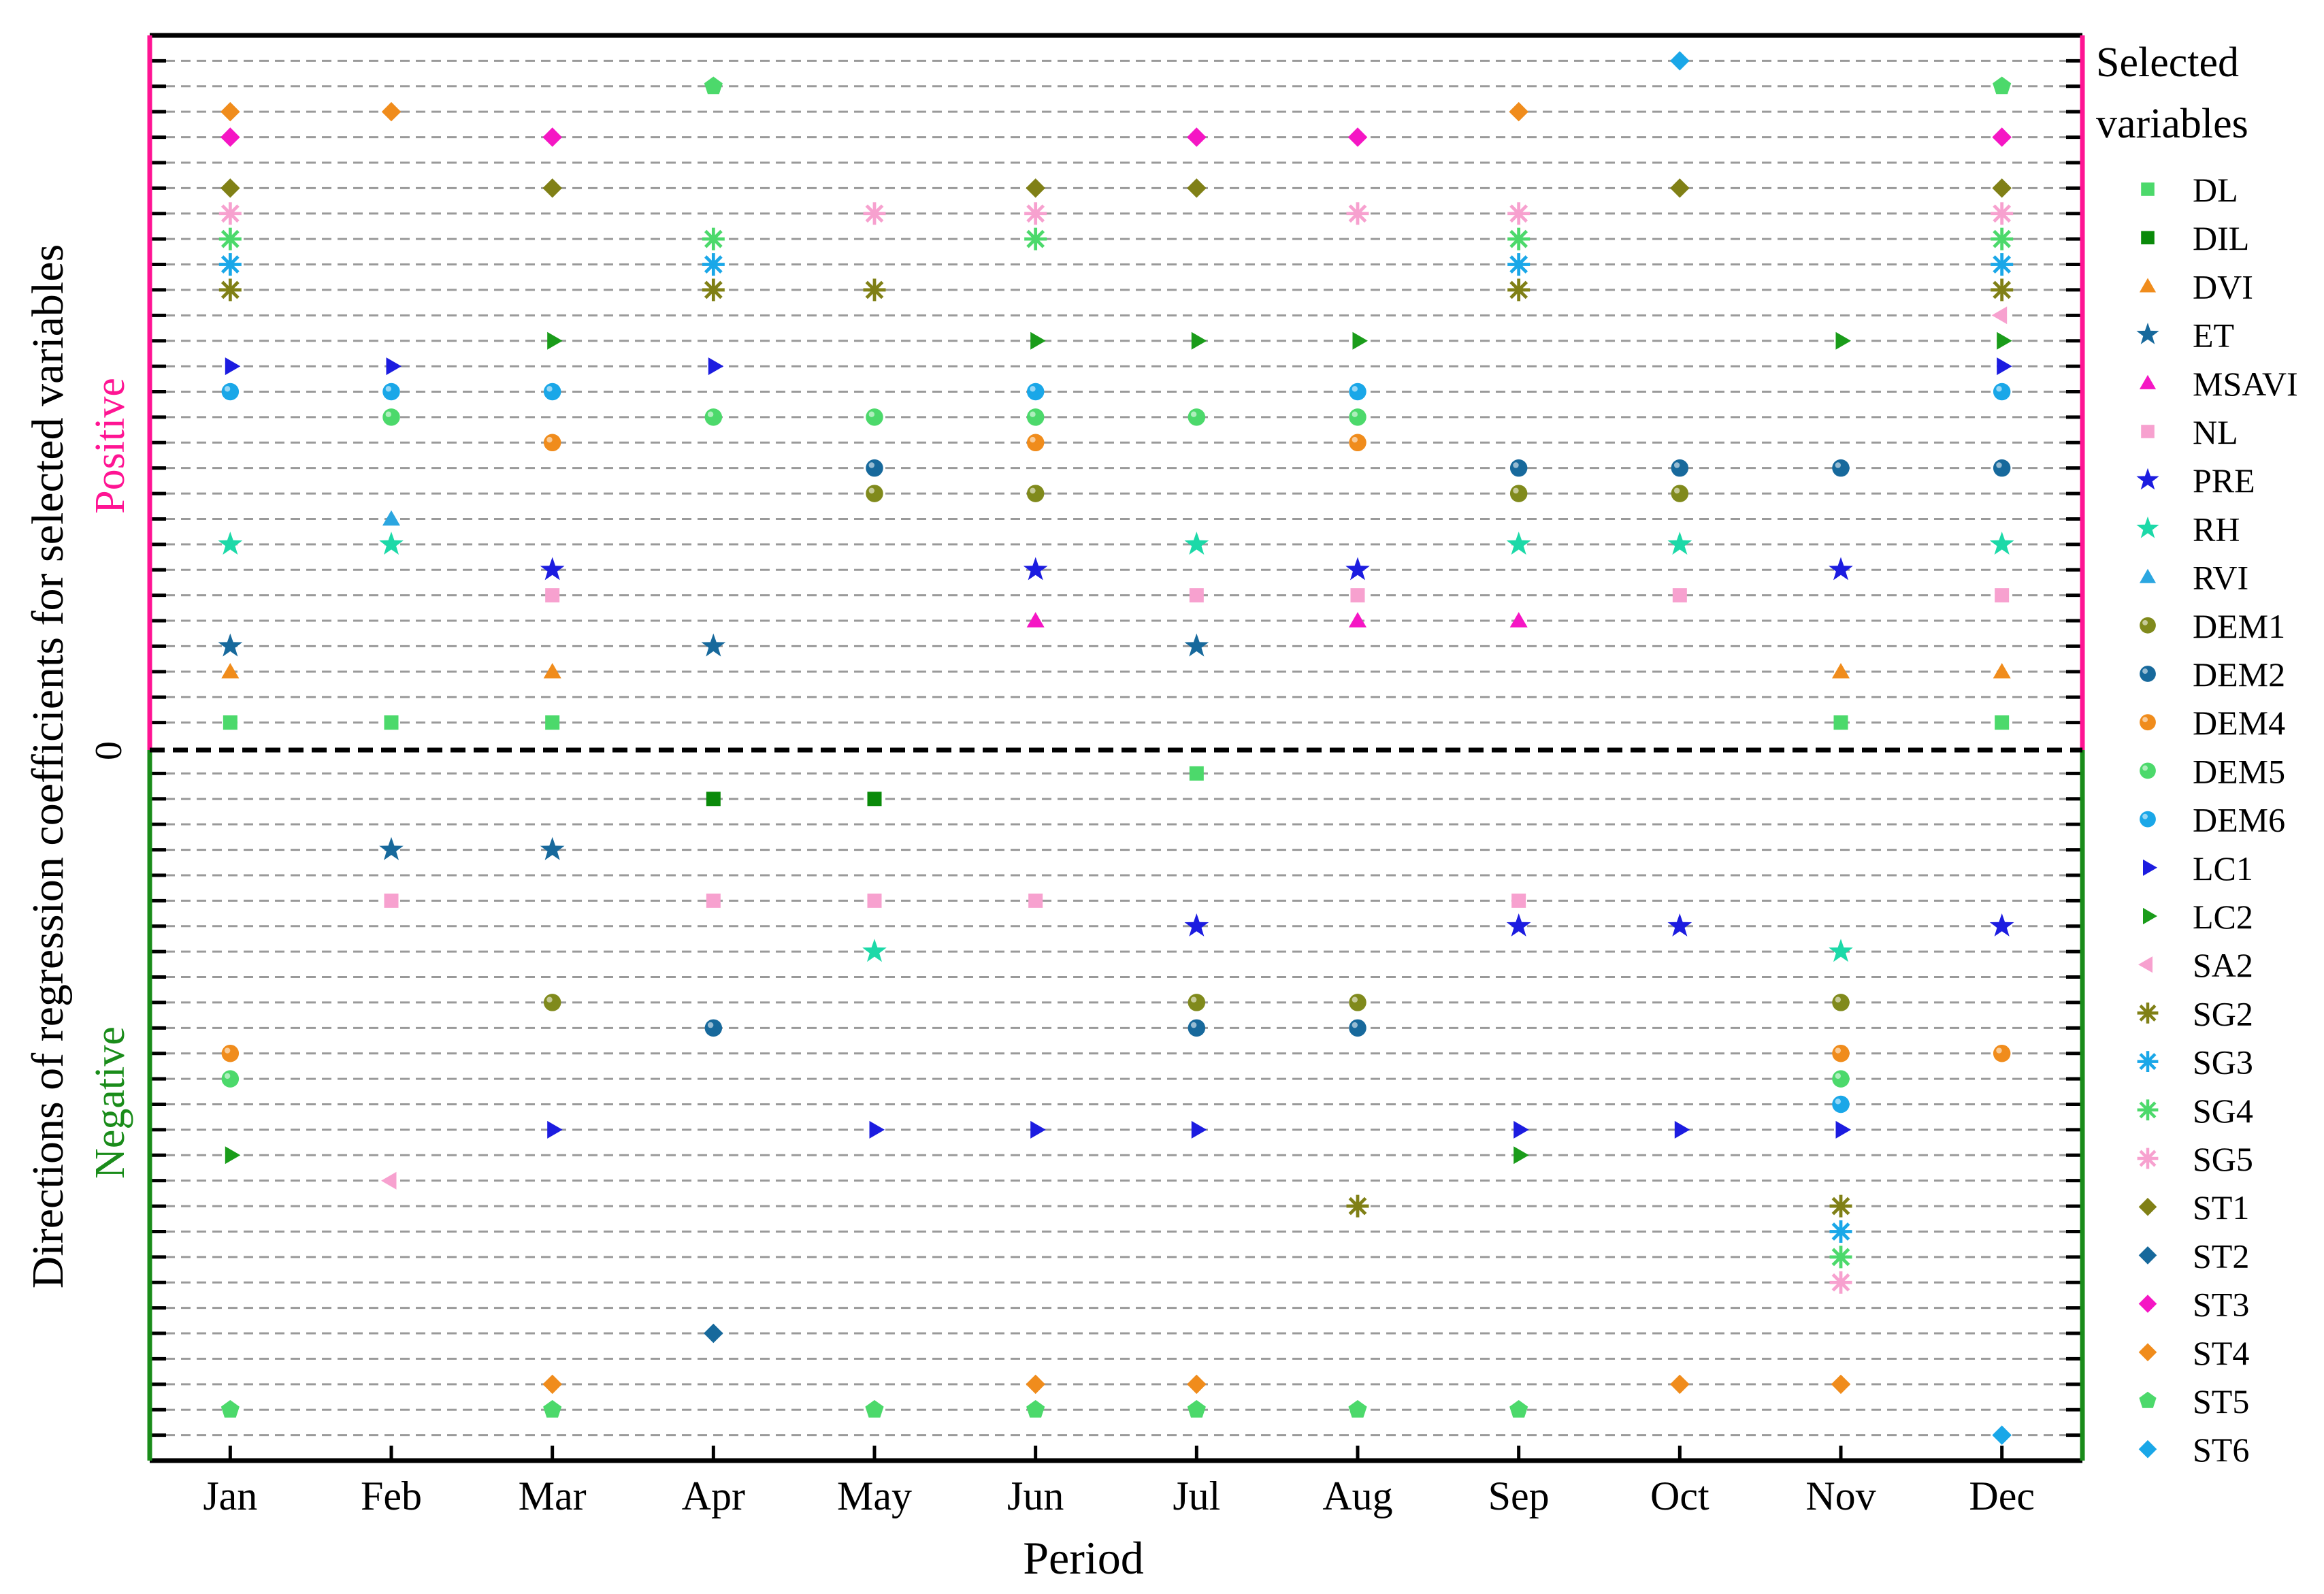  What do you see at coordinates (2223, 965) in the screenshot?
I see `legend-label-sa2: SA2` at bounding box center [2223, 965].